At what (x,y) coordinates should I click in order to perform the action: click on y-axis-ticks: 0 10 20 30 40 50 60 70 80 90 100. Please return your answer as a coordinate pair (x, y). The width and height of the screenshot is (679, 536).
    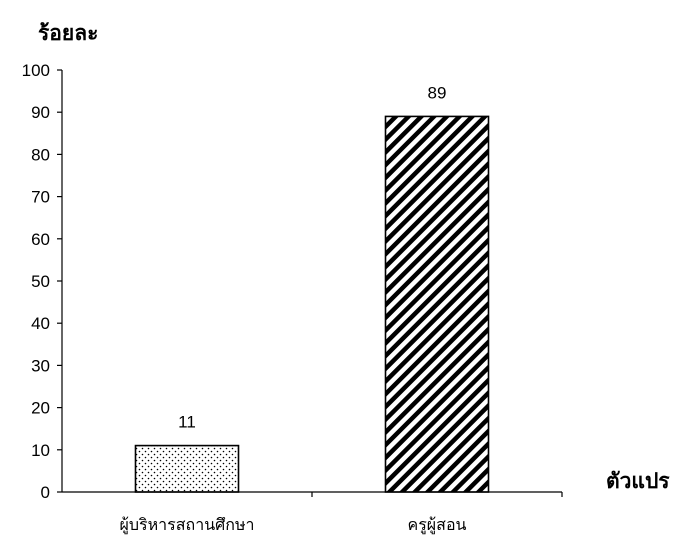
    Looking at the image, I should click on (42, 281).